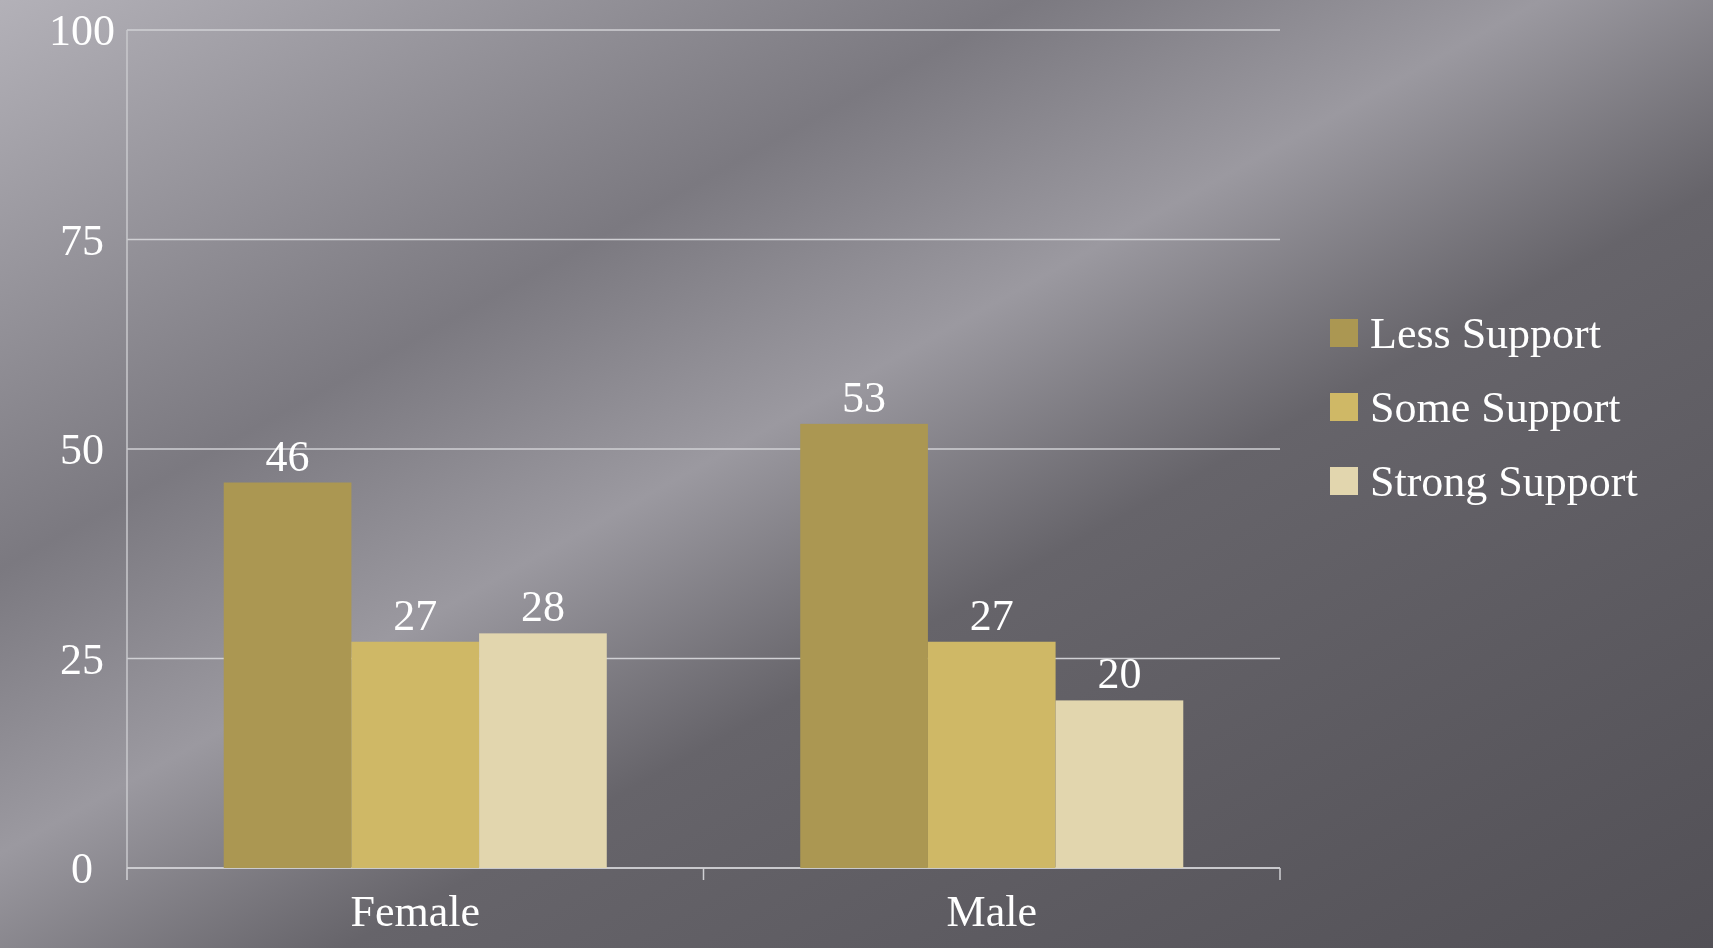 This screenshot has height=948, width=1713. What do you see at coordinates (82, 659) in the screenshot?
I see `y-tick-label: 25` at bounding box center [82, 659].